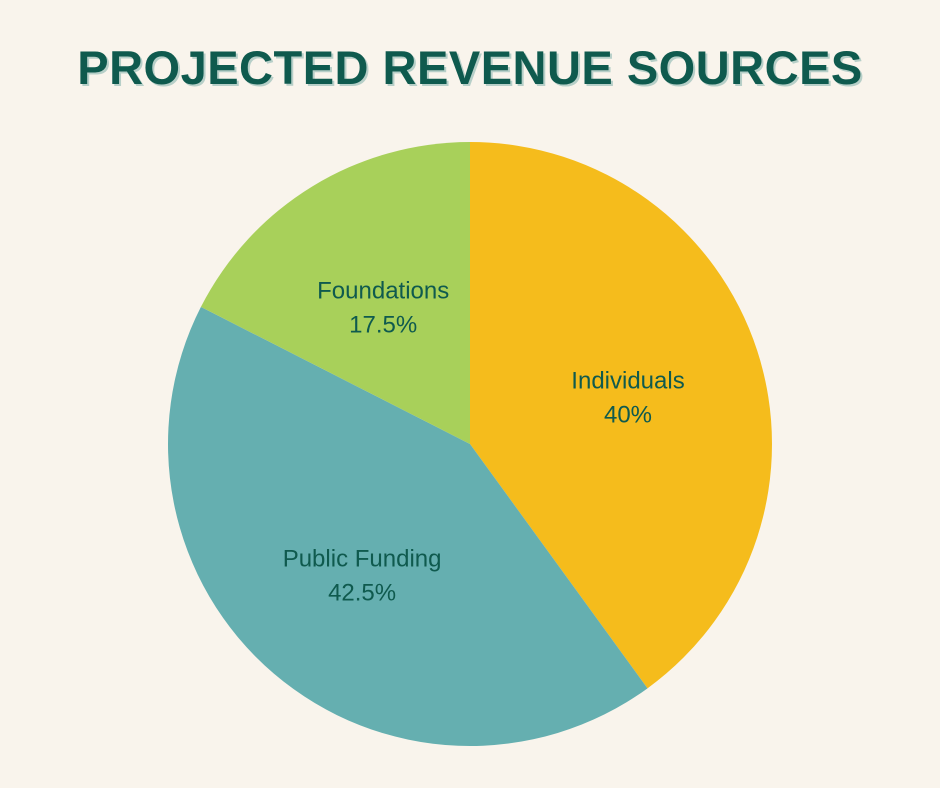  What do you see at coordinates (383, 324) in the screenshot?
I see `slice-value-foundations: 17.5%` at bounding box center [383, 324].